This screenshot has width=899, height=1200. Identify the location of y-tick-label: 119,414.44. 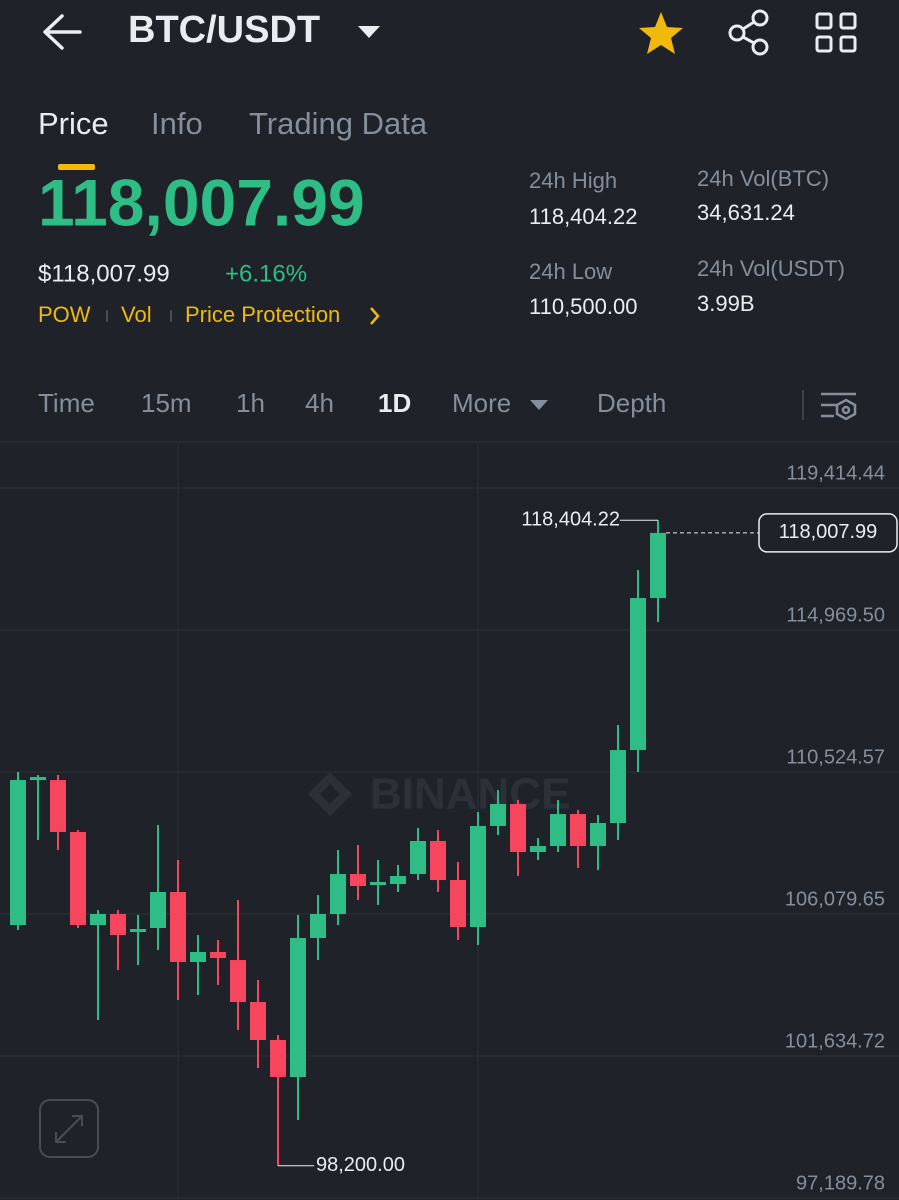
(835, 473).